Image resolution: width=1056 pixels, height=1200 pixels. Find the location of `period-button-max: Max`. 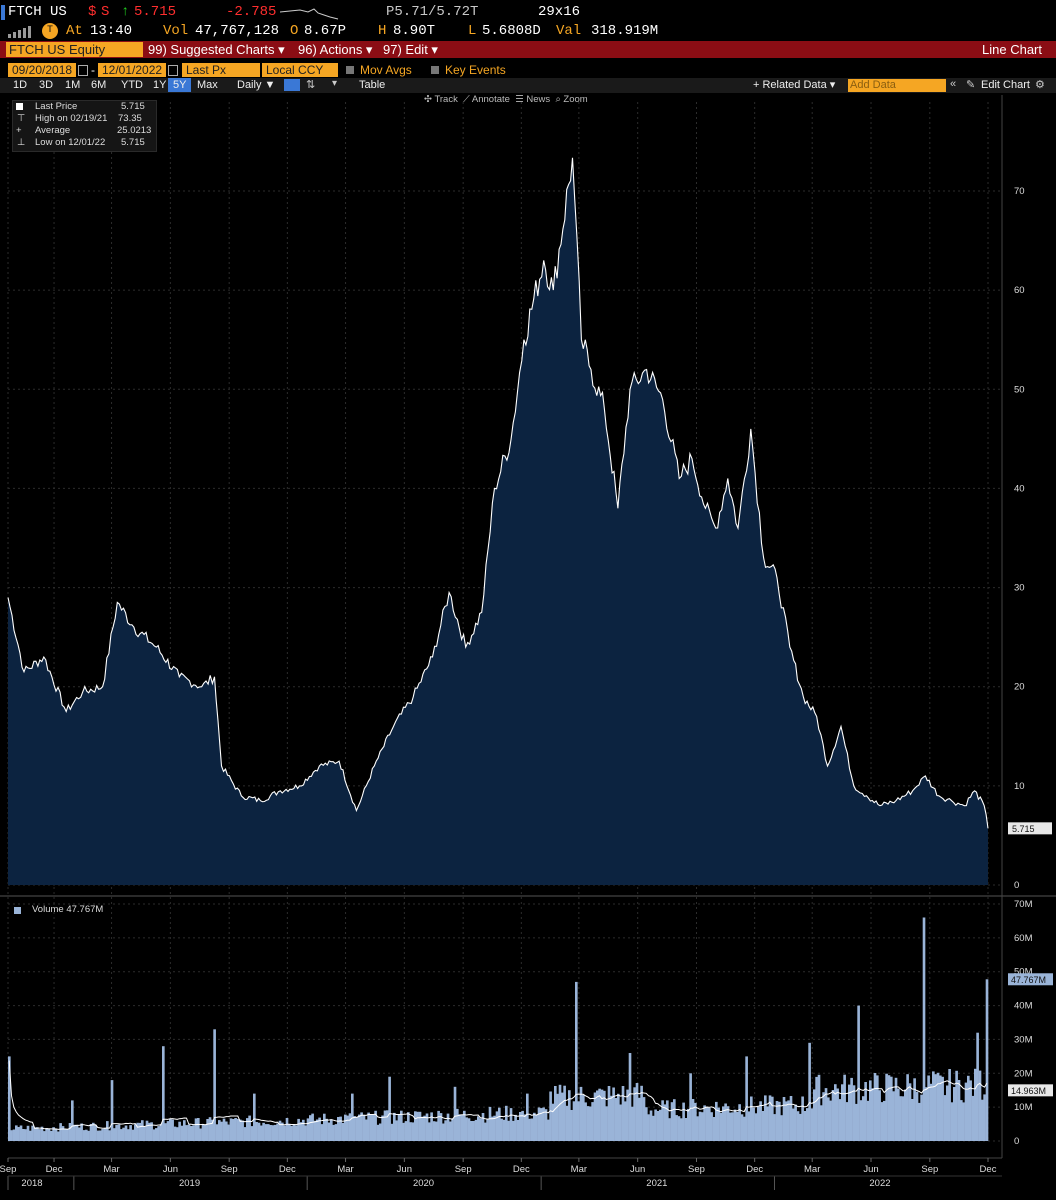

period-button-max: Max is located at coordinates (207, 85).